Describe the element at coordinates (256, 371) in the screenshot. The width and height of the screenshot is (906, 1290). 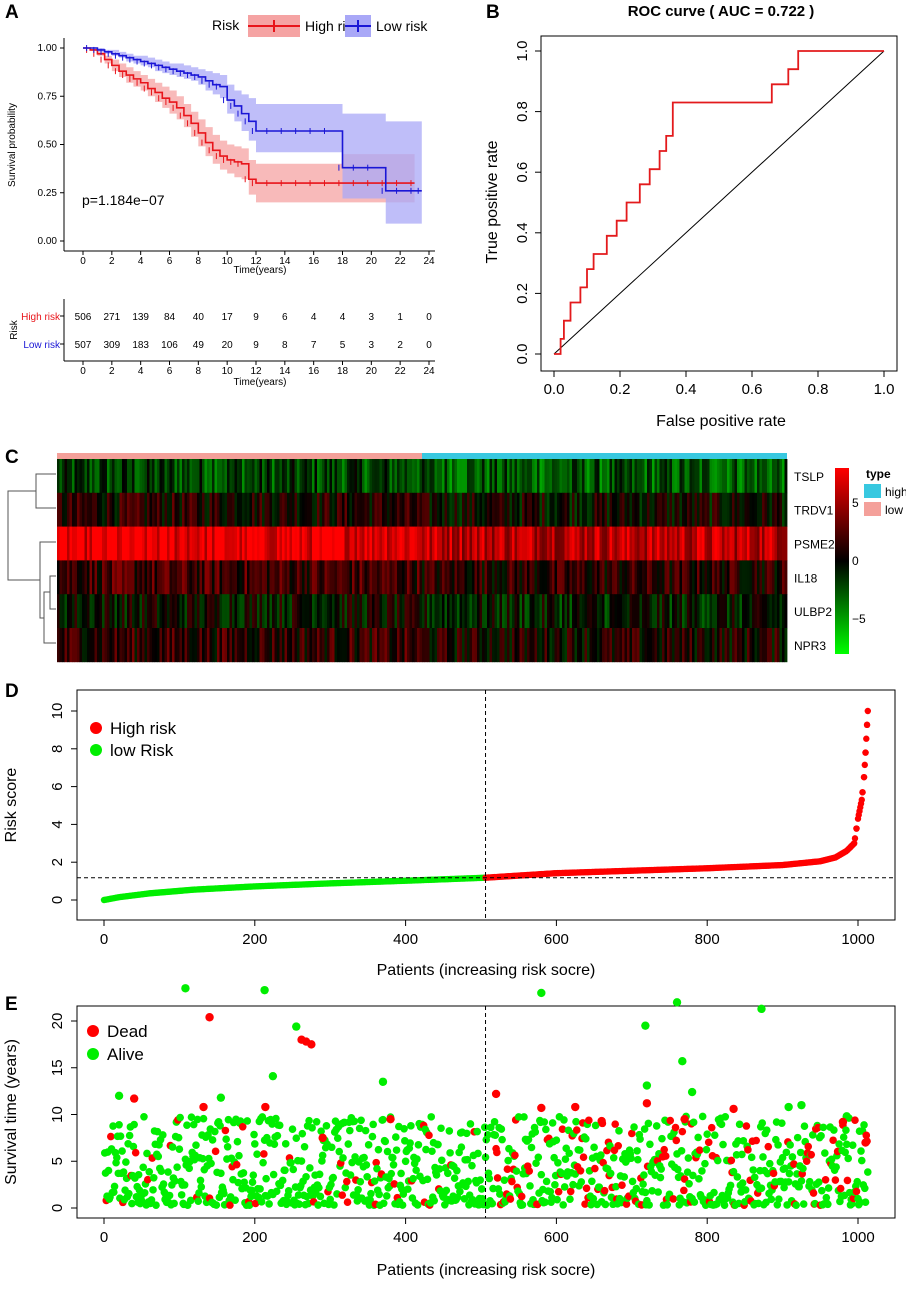
I see `risk-table-x-tick-label: 12` at that location.